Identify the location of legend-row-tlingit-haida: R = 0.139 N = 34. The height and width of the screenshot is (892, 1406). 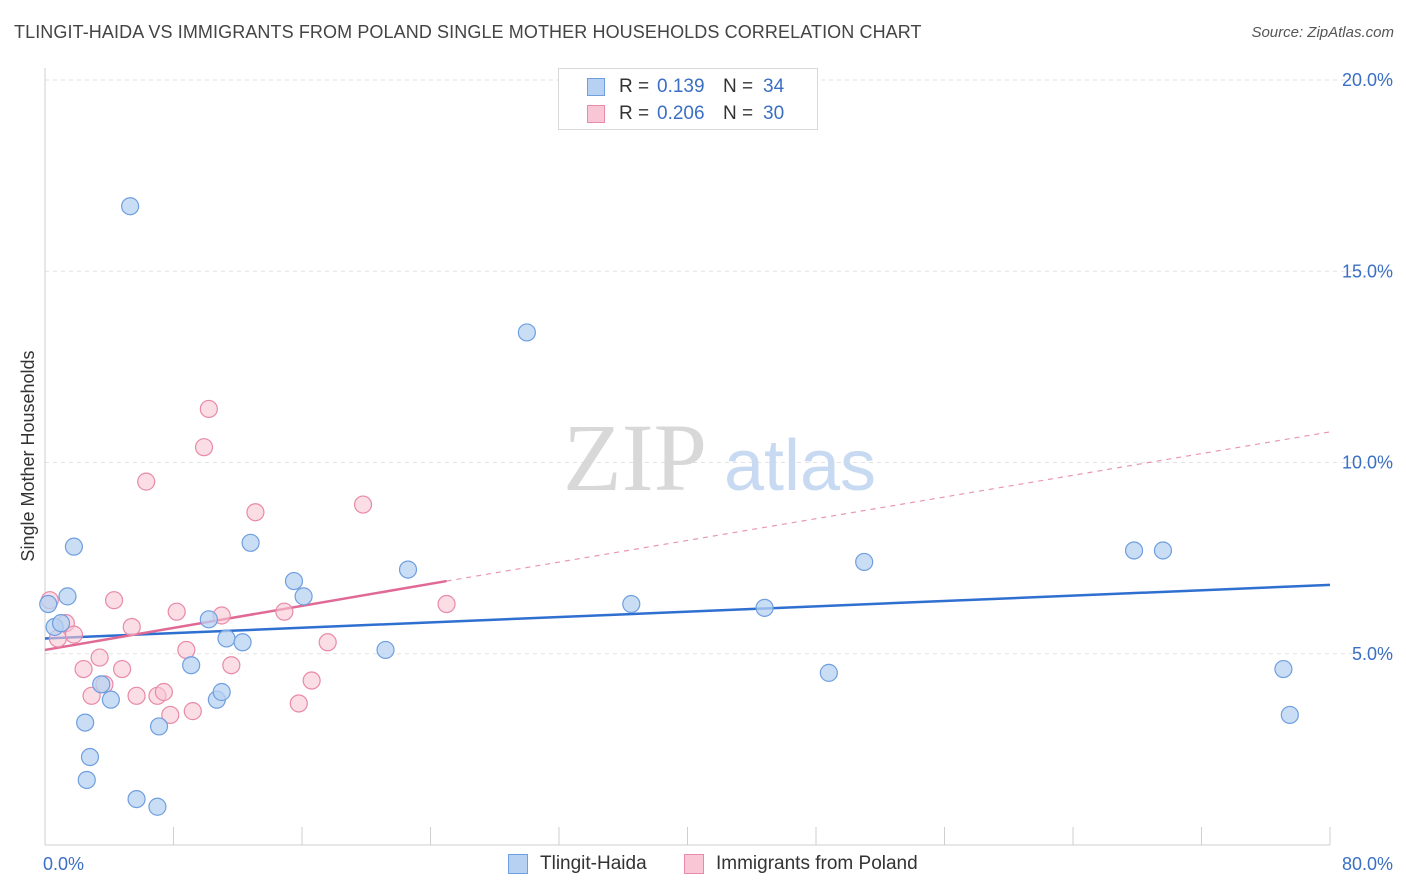
(685, 87).